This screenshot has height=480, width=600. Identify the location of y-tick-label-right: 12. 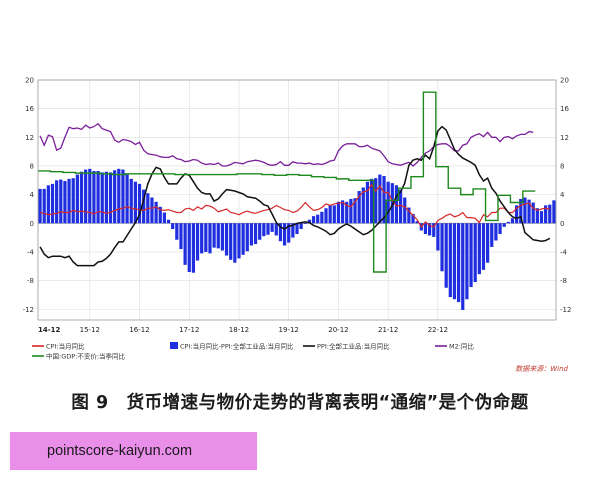
(564, 138).